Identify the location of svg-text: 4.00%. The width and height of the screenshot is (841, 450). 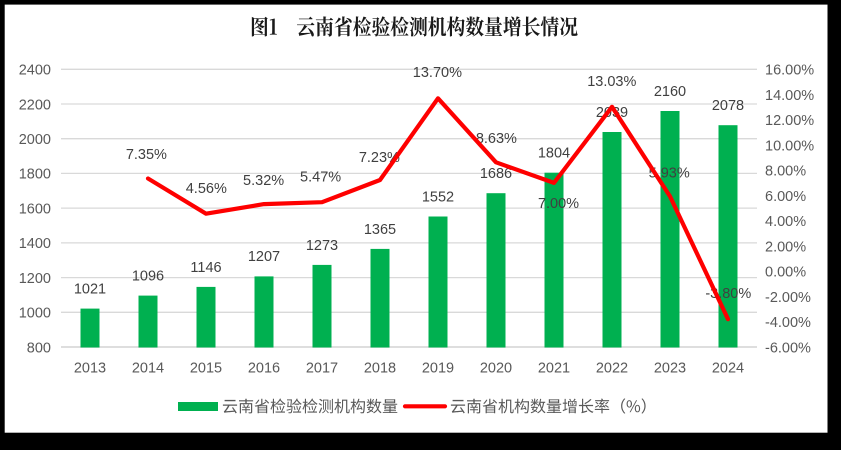
(785, 222).